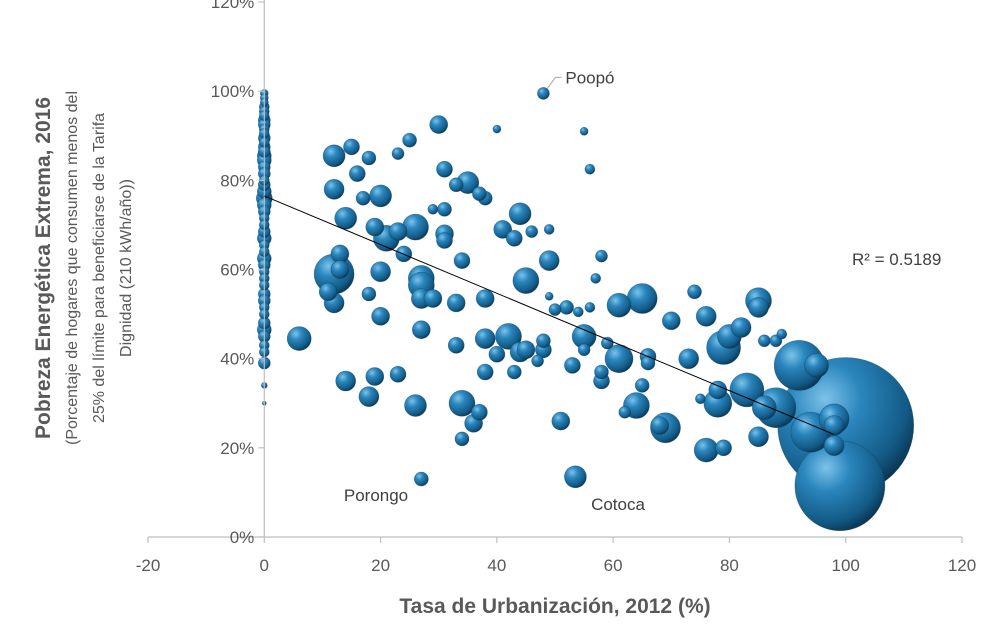 Image resolution: width=1000 pixels, height=624 pixels. What do you see at coordinates (613, 565) in the screenshot?
I see `x-tick-label: 60` at bounding box center [613, 565].